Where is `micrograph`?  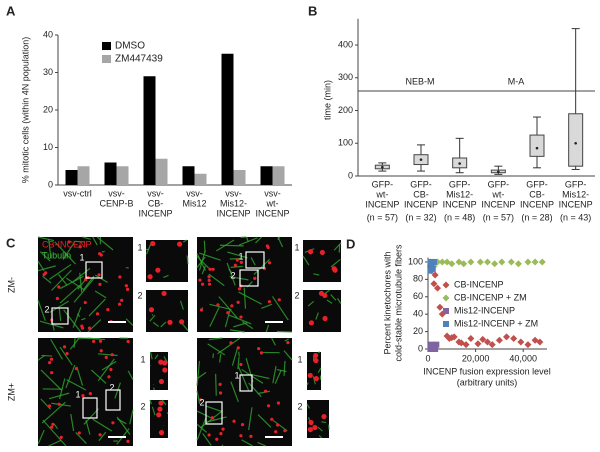
micrograph is located at coordinates (244, 392).